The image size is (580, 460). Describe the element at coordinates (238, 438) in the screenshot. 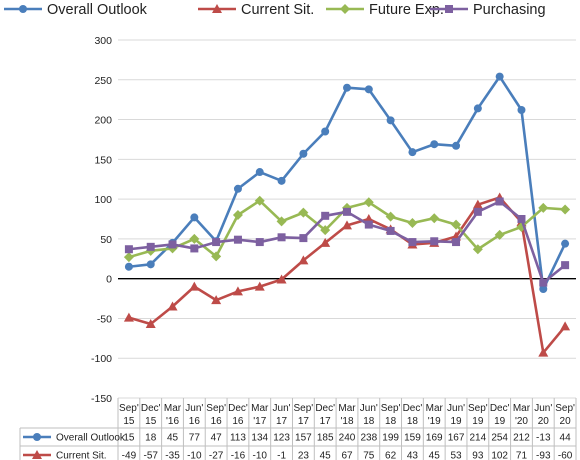

I see `table-cell: 113` at that location.